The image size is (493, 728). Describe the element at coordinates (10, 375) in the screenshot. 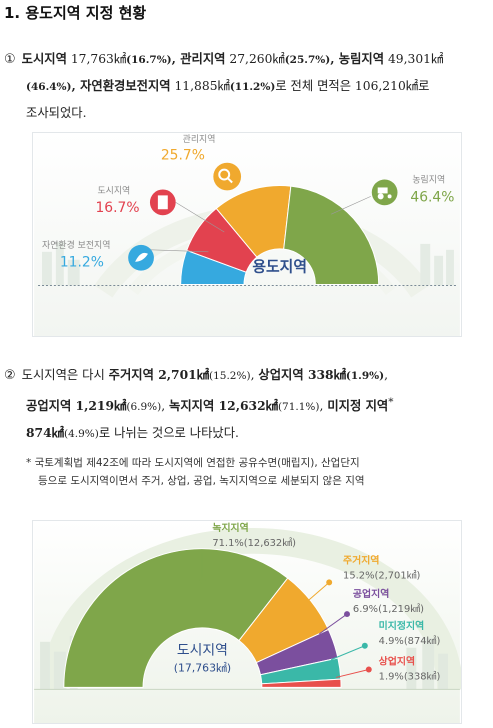

I see `circled-number-2: ②` at that location.